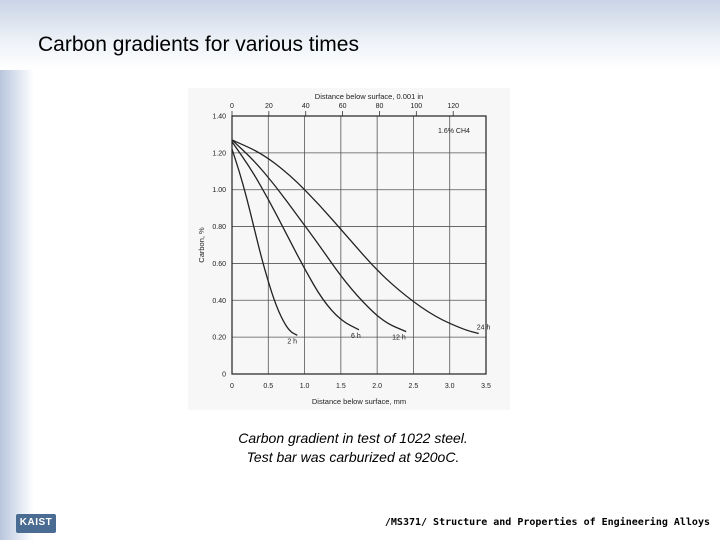 The width and height of the screenshot is (720, 540). What do you see at coordinates (343, 106) in the screenshot?
I see `x2-tick-label: 60` at bounding box center [343, 106].